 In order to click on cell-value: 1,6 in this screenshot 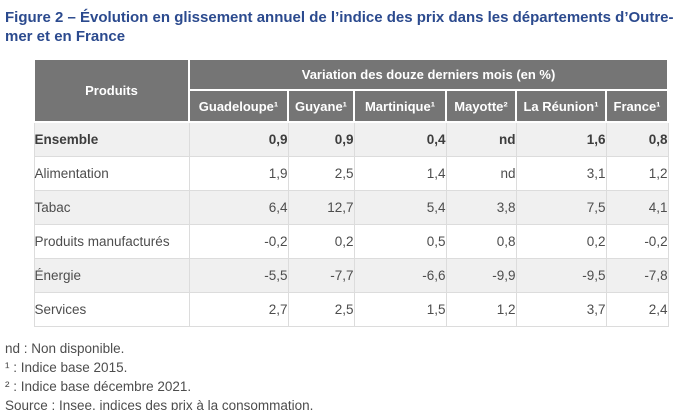, I will do `click(561, 139)`.